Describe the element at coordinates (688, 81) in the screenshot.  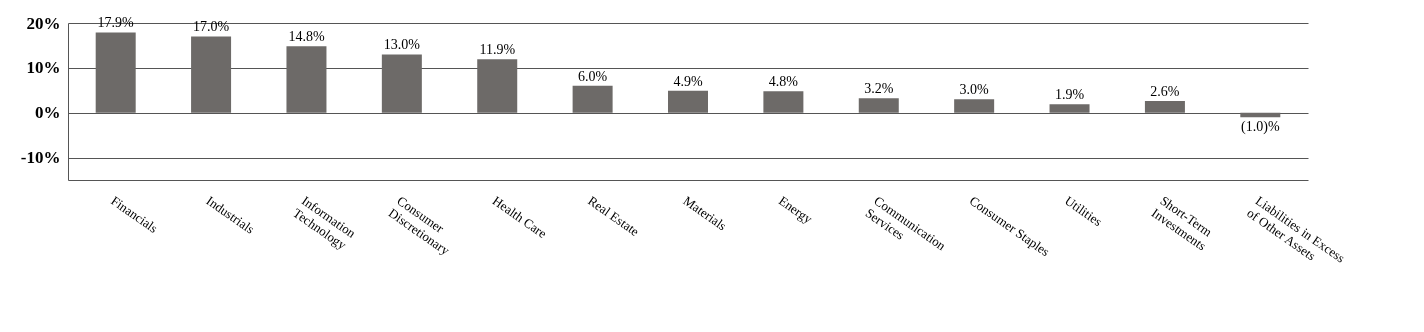
I see `data-label: 4.9%` at that location.